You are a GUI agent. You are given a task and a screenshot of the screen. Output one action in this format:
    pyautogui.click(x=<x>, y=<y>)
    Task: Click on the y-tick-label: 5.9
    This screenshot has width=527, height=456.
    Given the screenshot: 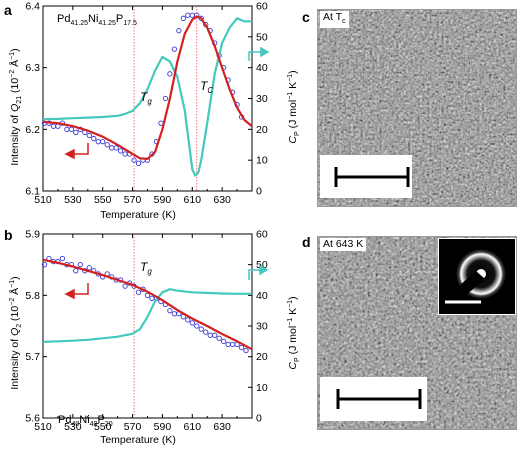 What is the action you would take?
    pyautogui.click(x=32, y=235)
    